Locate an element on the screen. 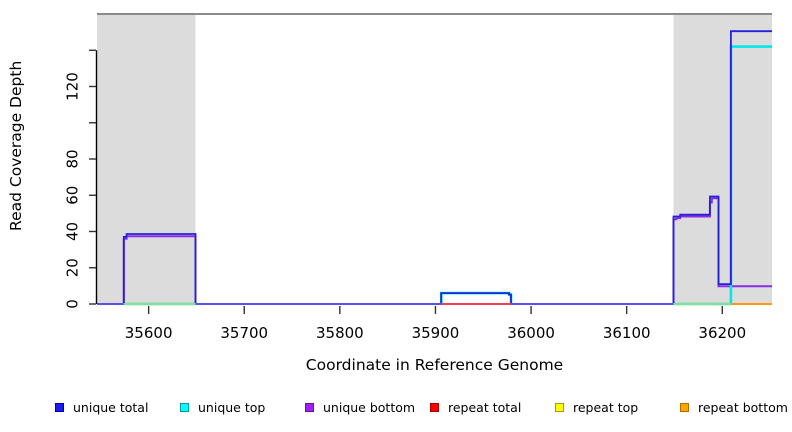 This screenshot has width=792, height=432. y-tick-label: 20 is located at coordinates (73, 267).